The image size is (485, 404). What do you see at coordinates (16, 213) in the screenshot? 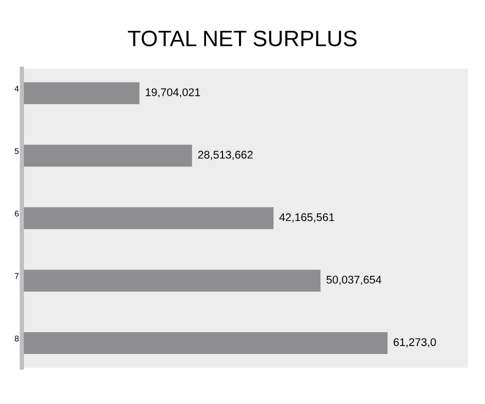
I see `y-tick-label: 6` at bounding box center [16, 213].